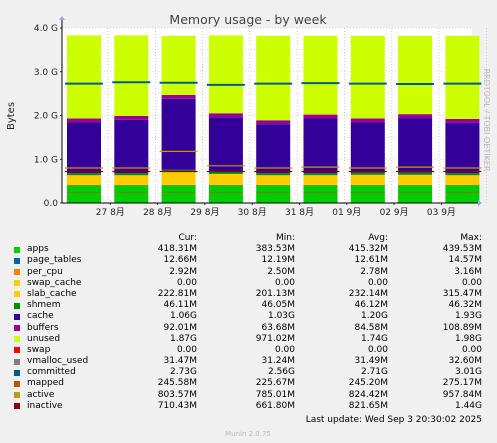  I want to click on legend-min: 31.24M, so click(278, 361).